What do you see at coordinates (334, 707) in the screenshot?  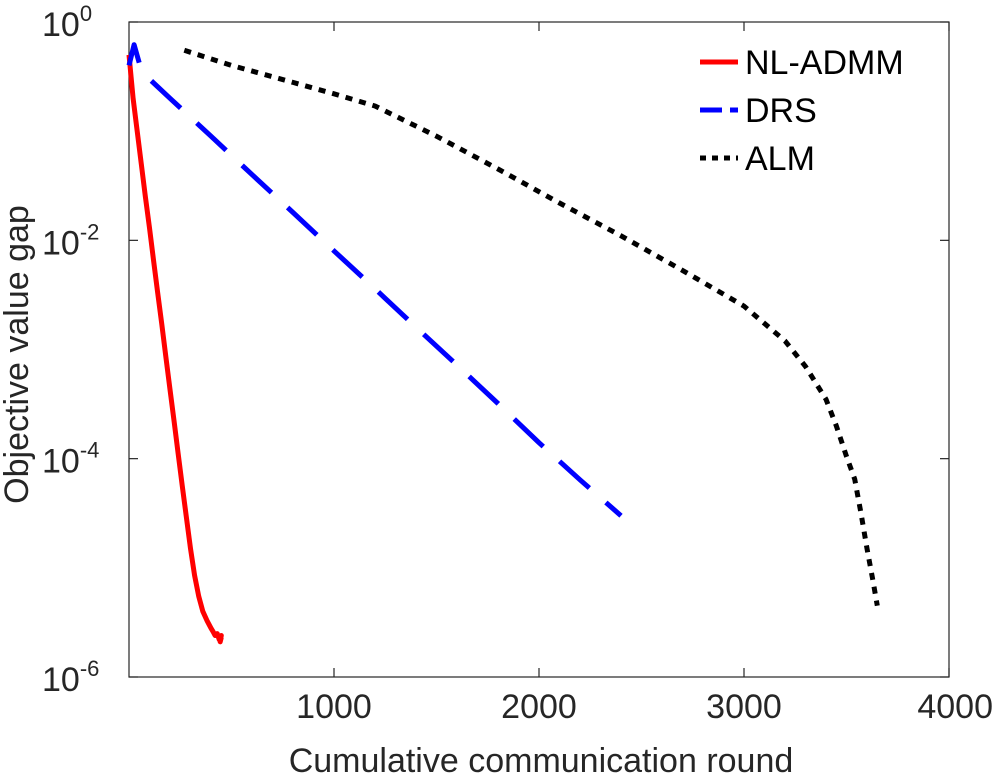 I see `x-tick-label: 1000` at bounding box center [334, 707].